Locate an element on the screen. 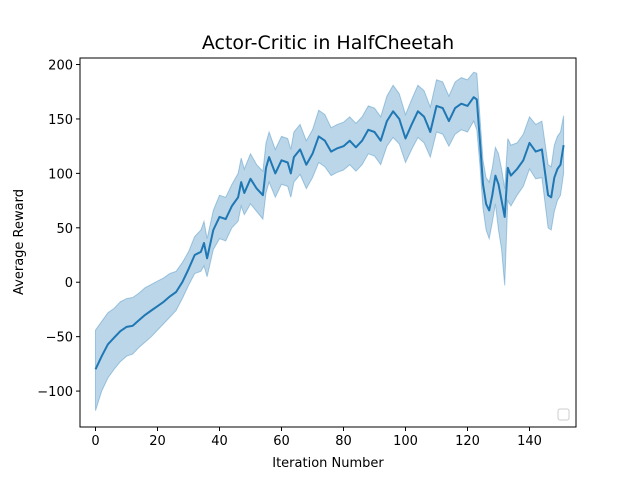 The image size is (640, 485). legend-box is located at coordinates (563, 414).